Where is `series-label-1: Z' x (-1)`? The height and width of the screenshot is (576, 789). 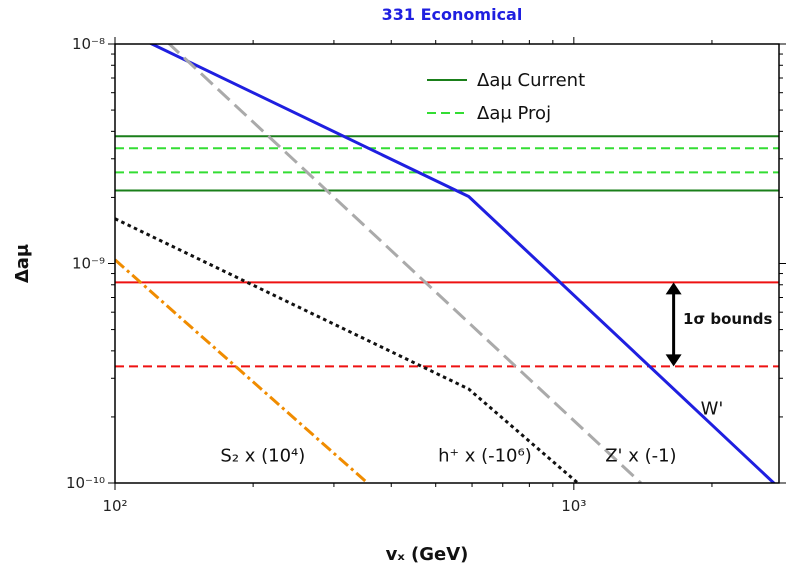 series-label-1: Z' x (-1) is located at coordinates (640, 456).